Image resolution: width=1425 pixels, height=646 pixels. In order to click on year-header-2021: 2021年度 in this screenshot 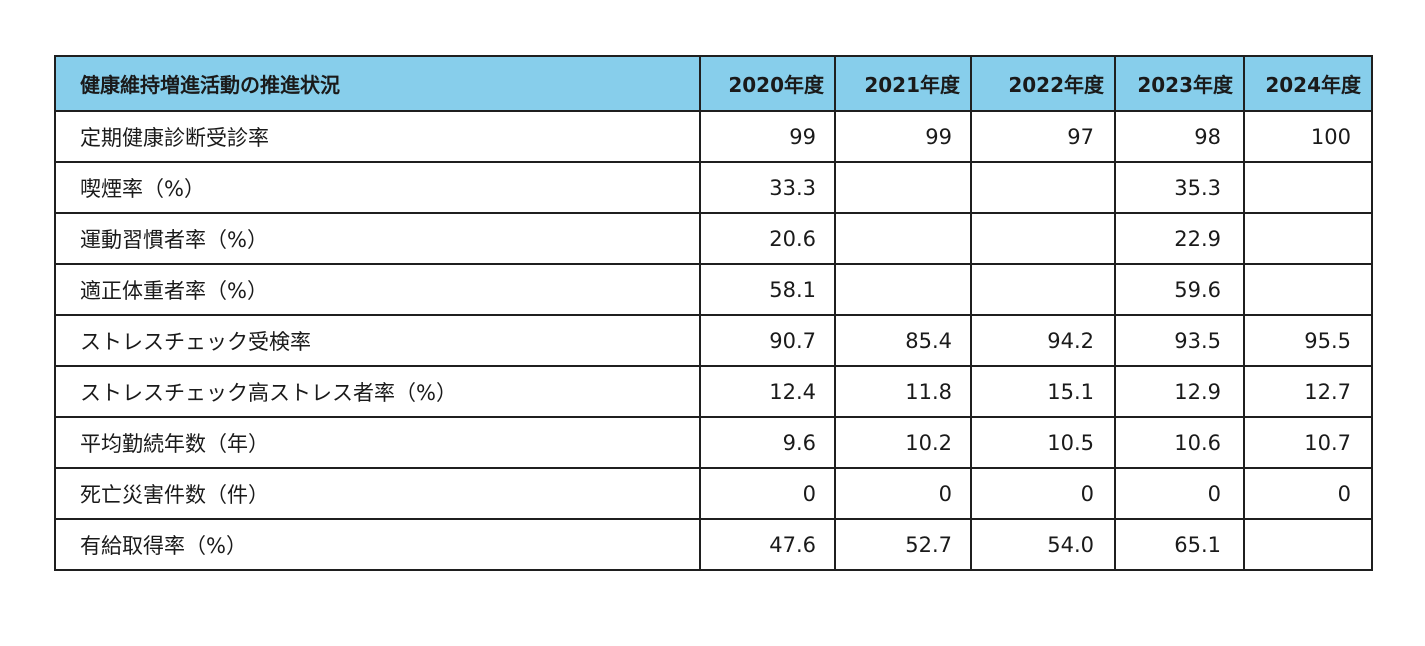, I will do `click(903, 83)`.